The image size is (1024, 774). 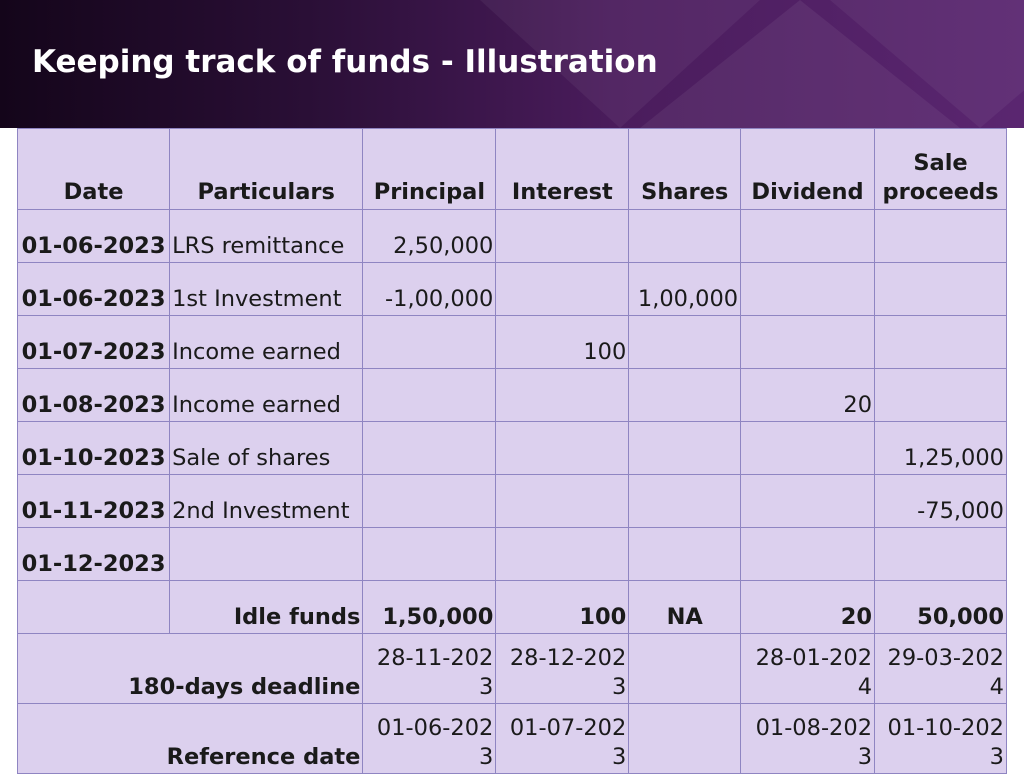 I want to click on column-header-particulars: Particulars, so click(x=266, y=169).